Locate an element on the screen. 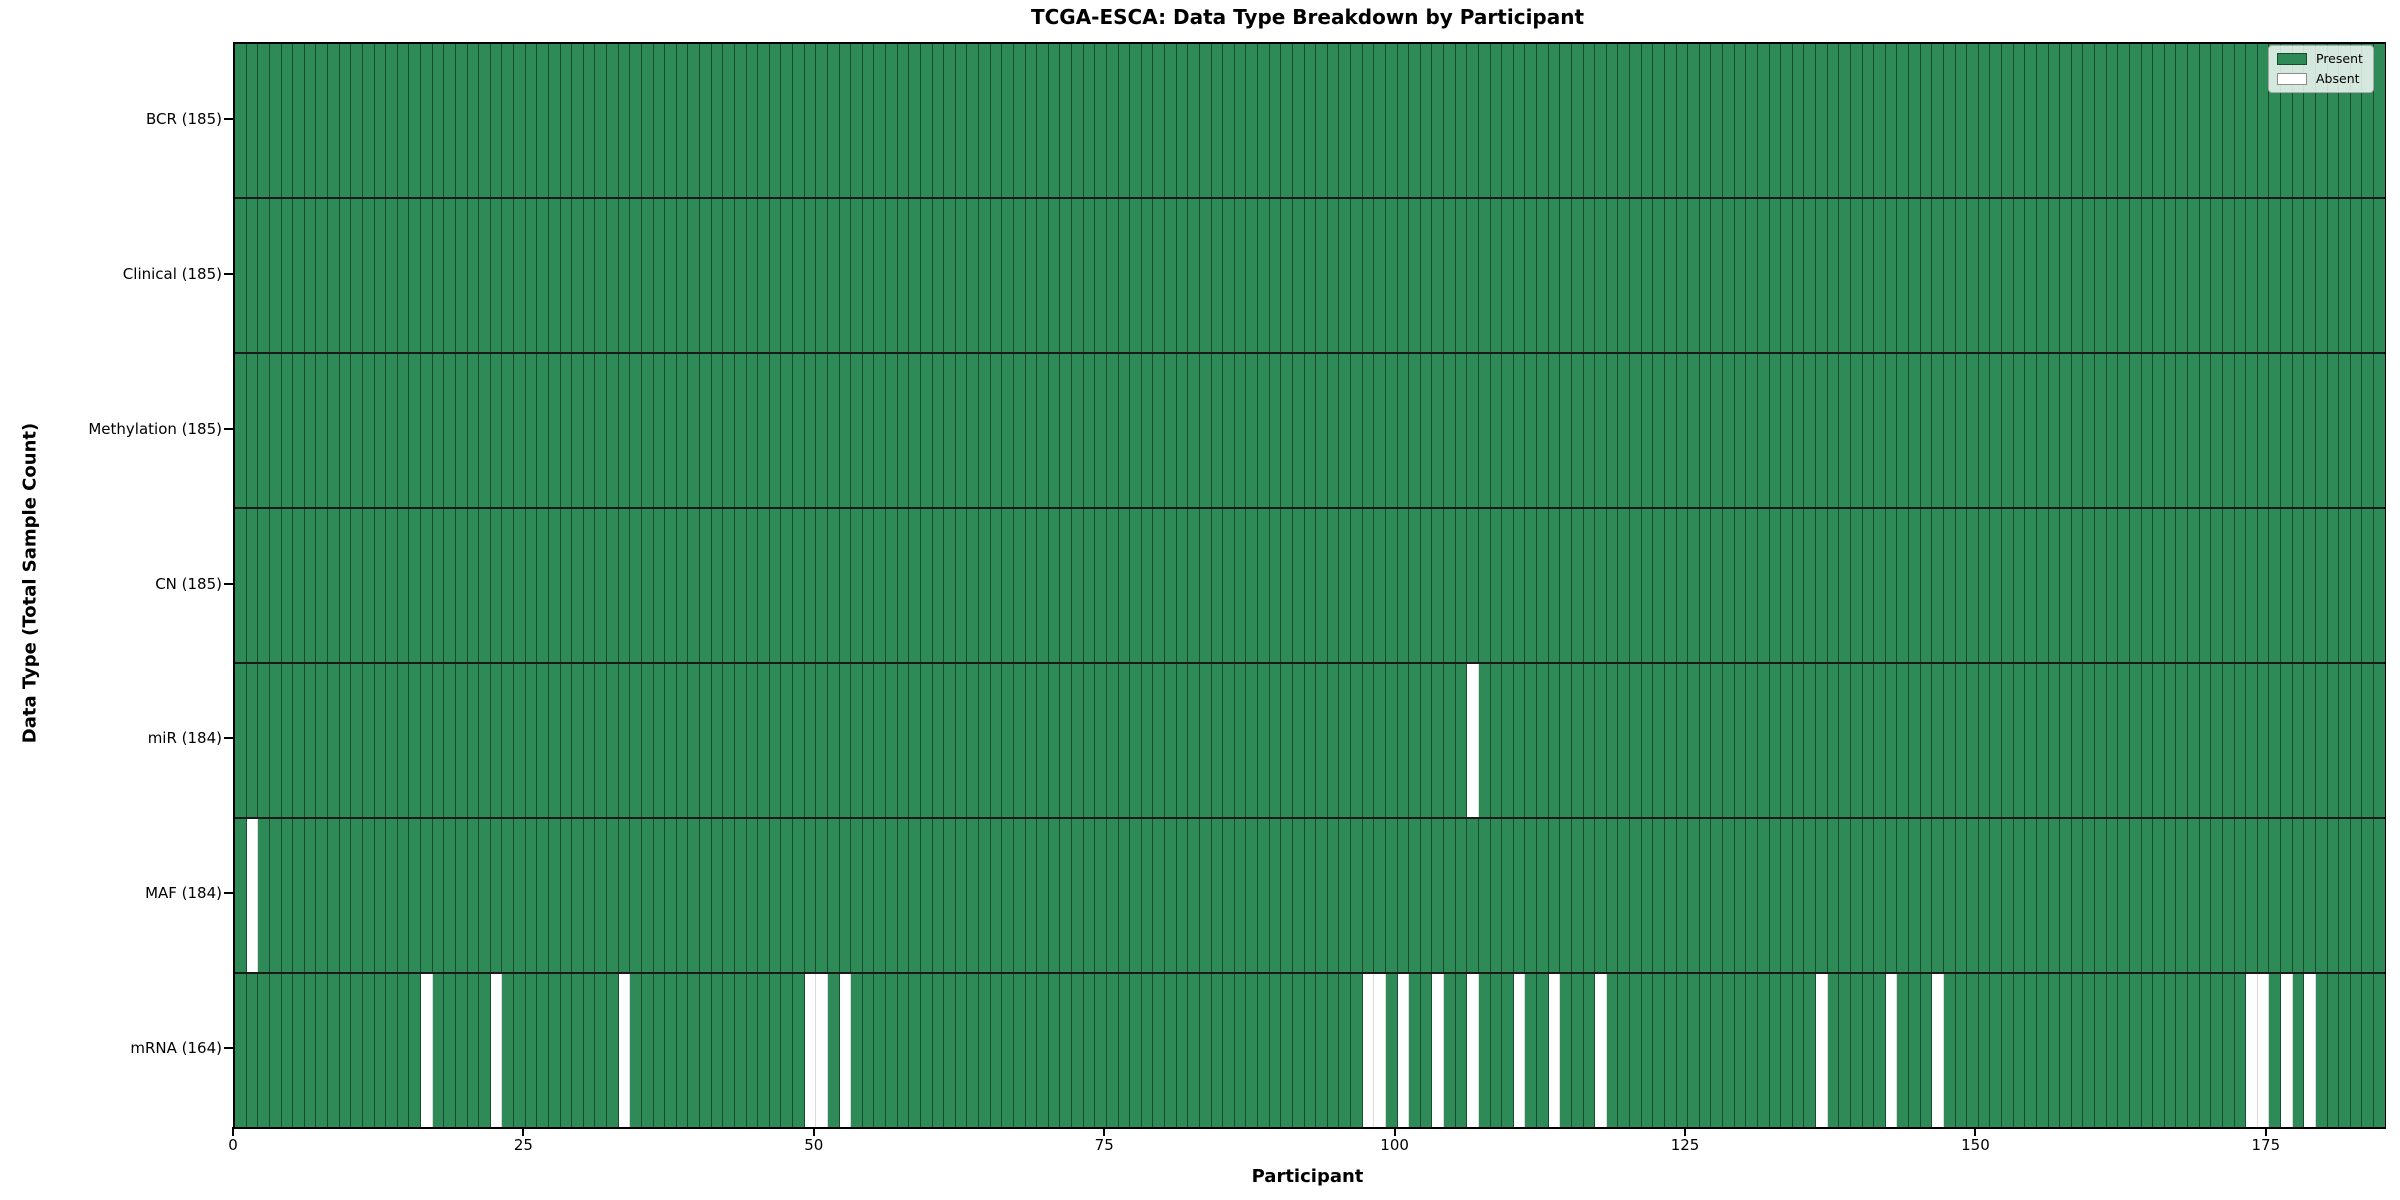 This screenshot has height=1200, width=2400. x-tick-label: 100 is located at coordinates (1394, 1145).